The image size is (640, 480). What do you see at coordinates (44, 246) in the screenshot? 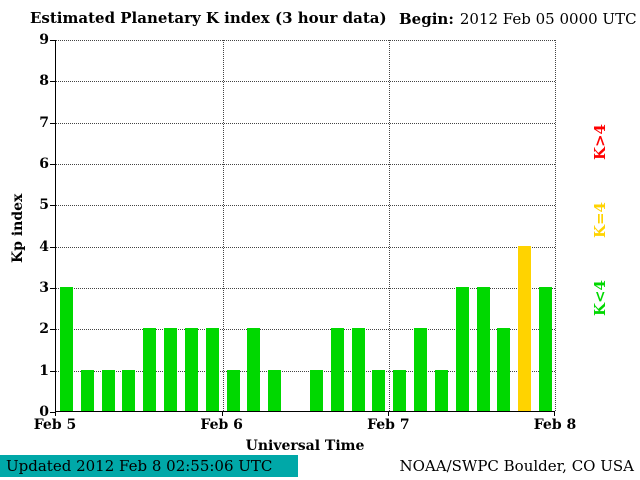
I see `y-tick-label: 4` at bounding box center [44, 246].